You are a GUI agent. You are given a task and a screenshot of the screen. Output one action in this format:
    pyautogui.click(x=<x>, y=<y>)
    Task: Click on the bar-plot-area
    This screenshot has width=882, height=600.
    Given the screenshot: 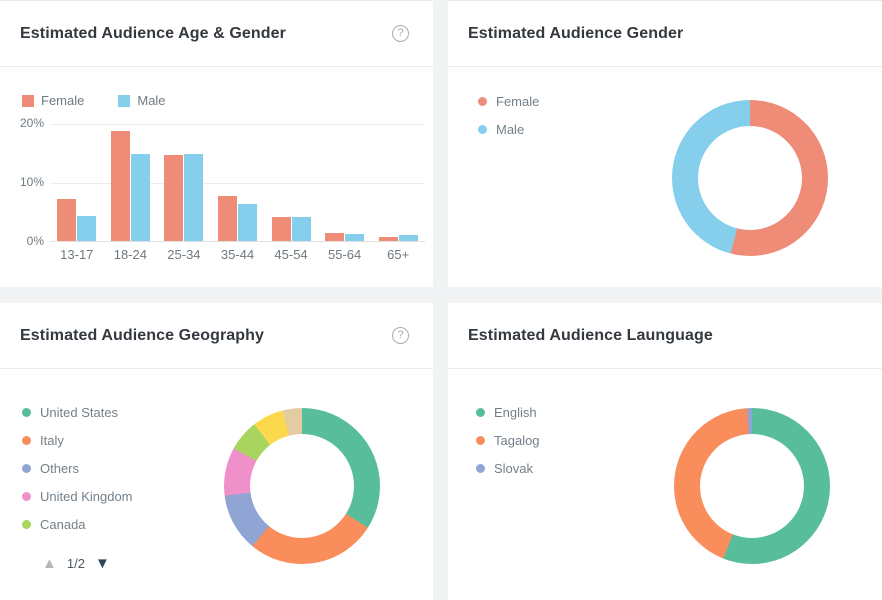 What is the action you would take?
    pyautogui.click(x=237, y=183)
    